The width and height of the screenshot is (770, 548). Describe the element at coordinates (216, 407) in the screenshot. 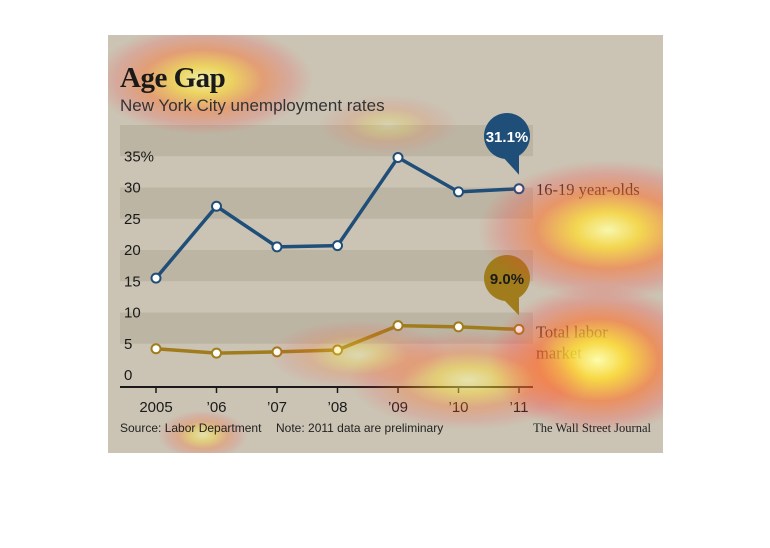

I see `x-tick-label: ’06` at that location.